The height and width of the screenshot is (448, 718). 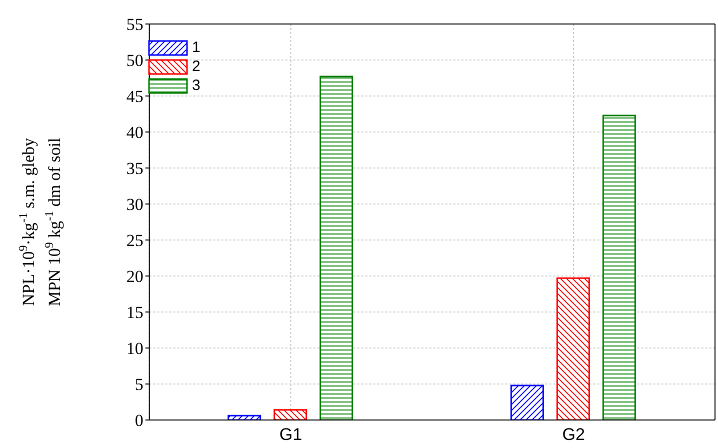 What do you see at coordinates (135, 132) in the screenshot?
I see `y-tick-label: 40` at bounding box center [135, 132].